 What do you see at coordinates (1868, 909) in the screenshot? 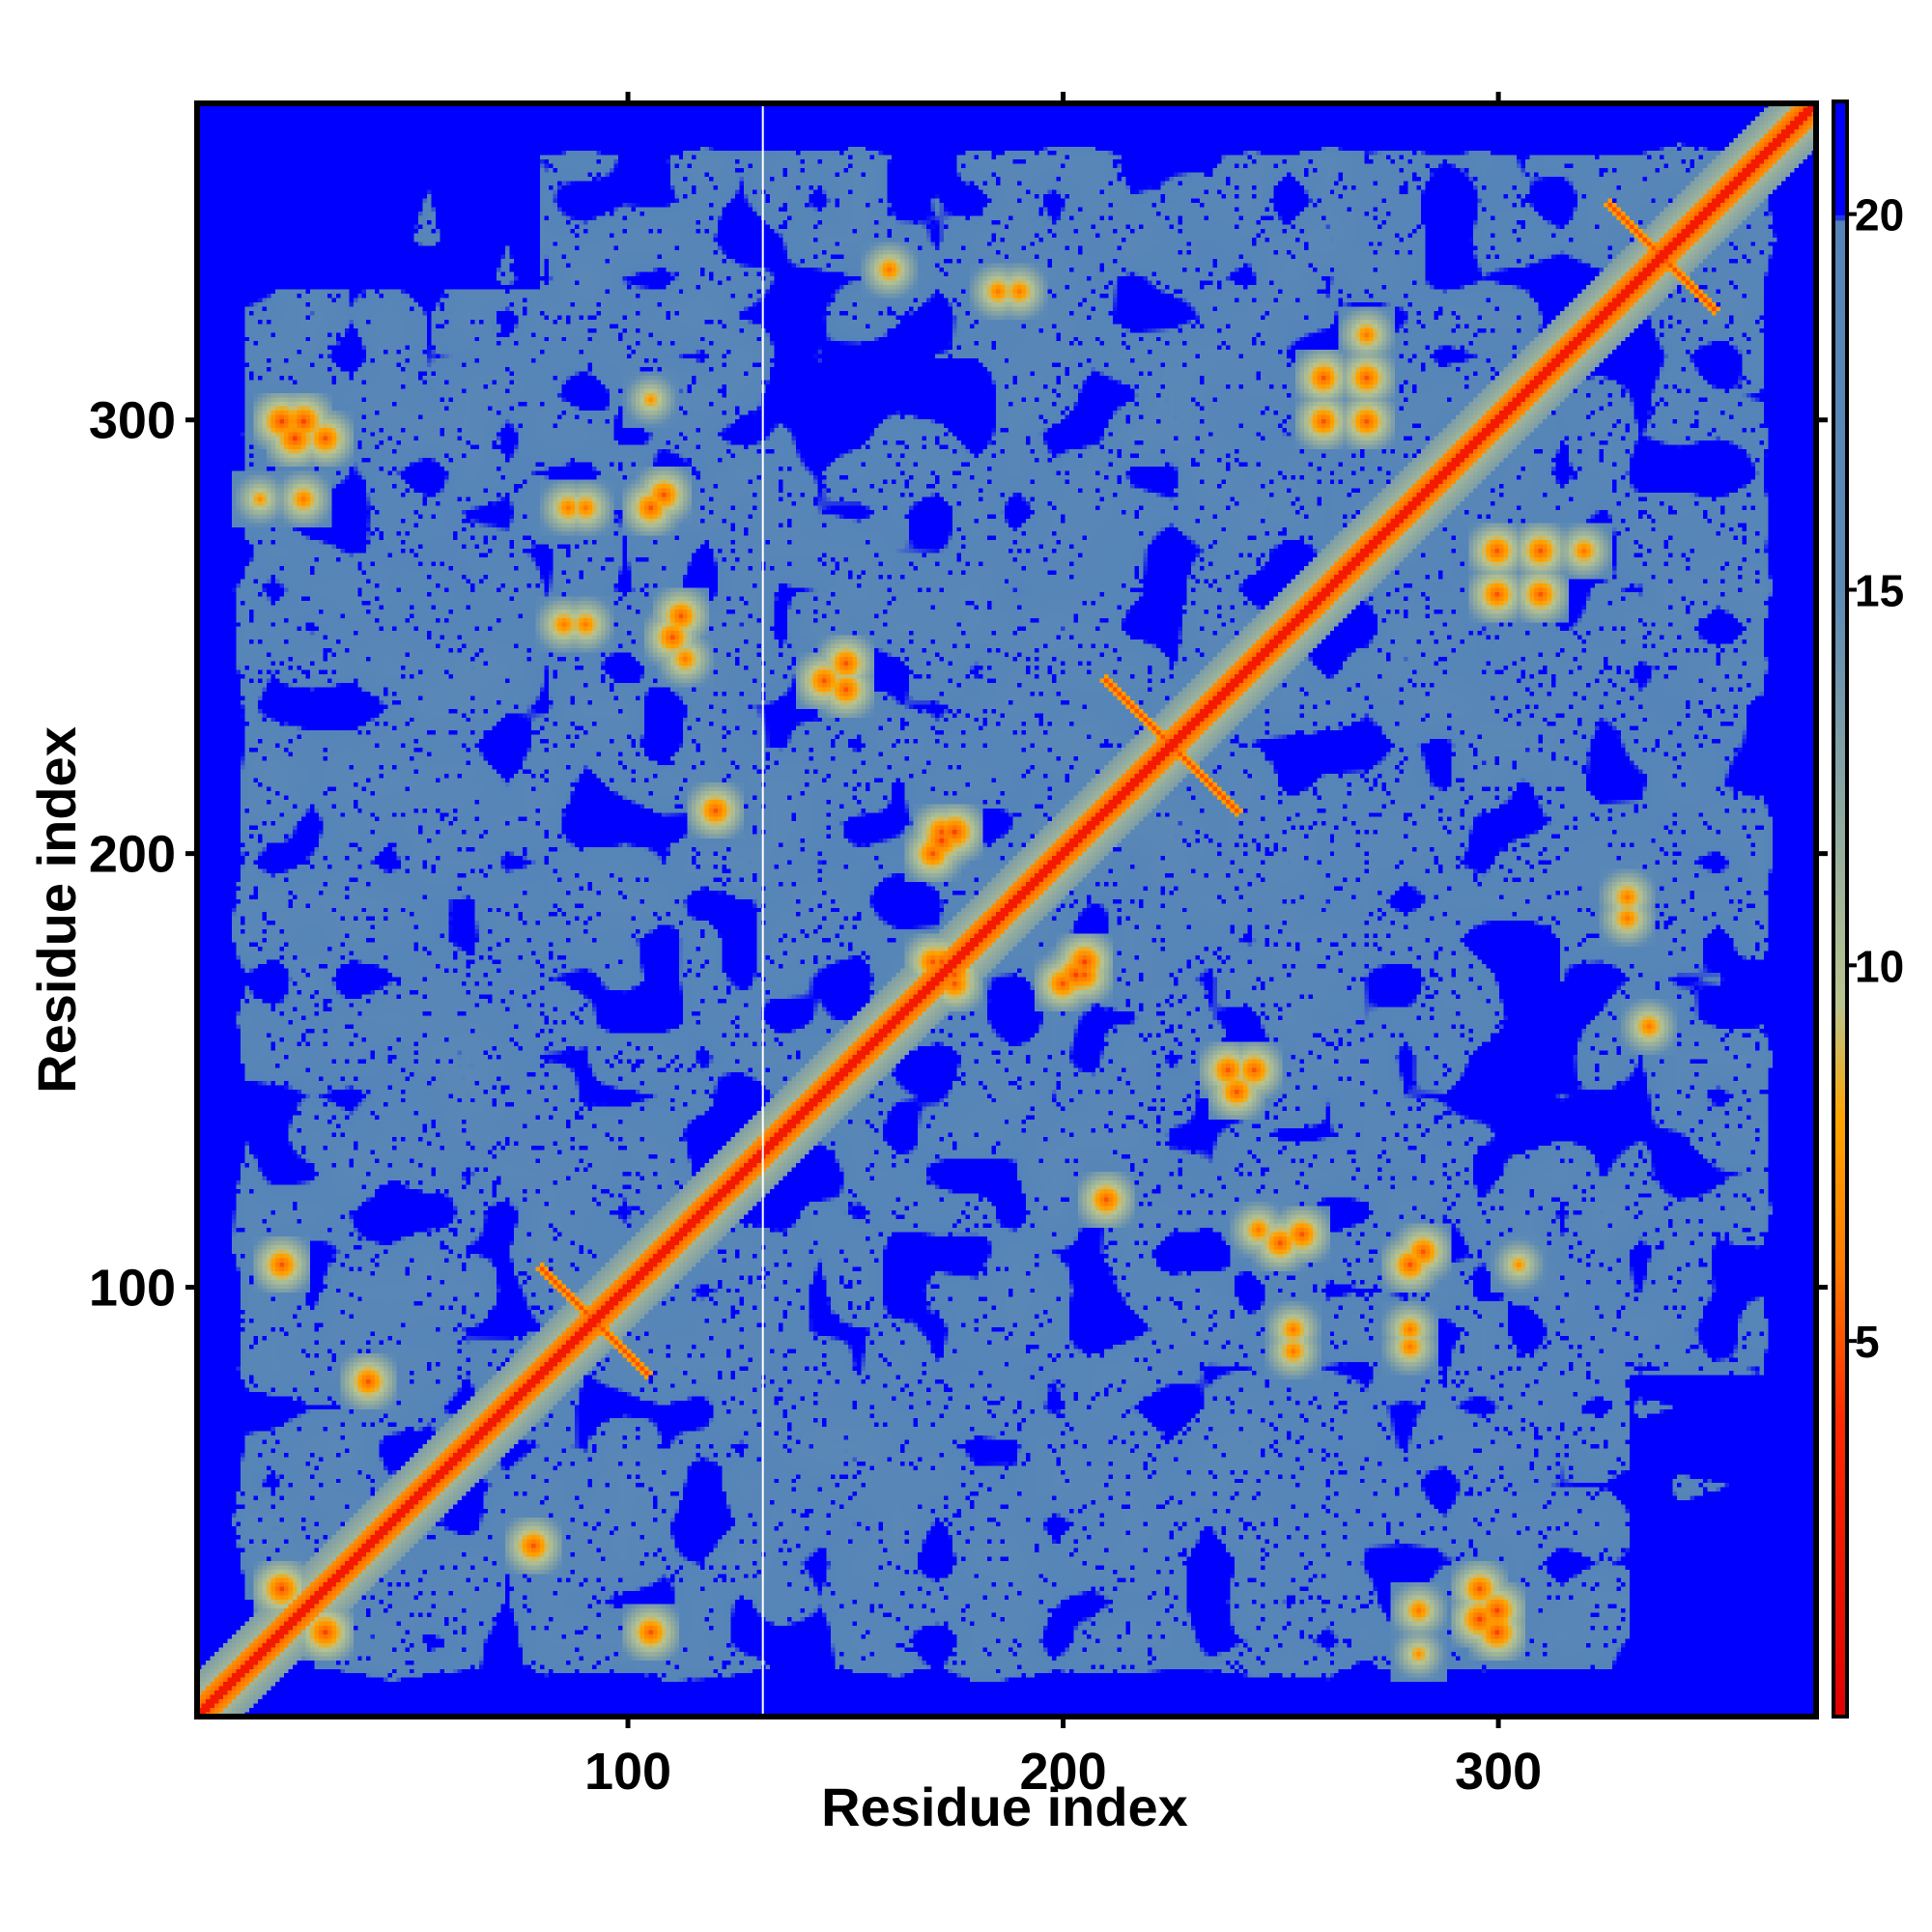
I see `colorbar: 5 10 15 20` at bounding box center [1868, 909].